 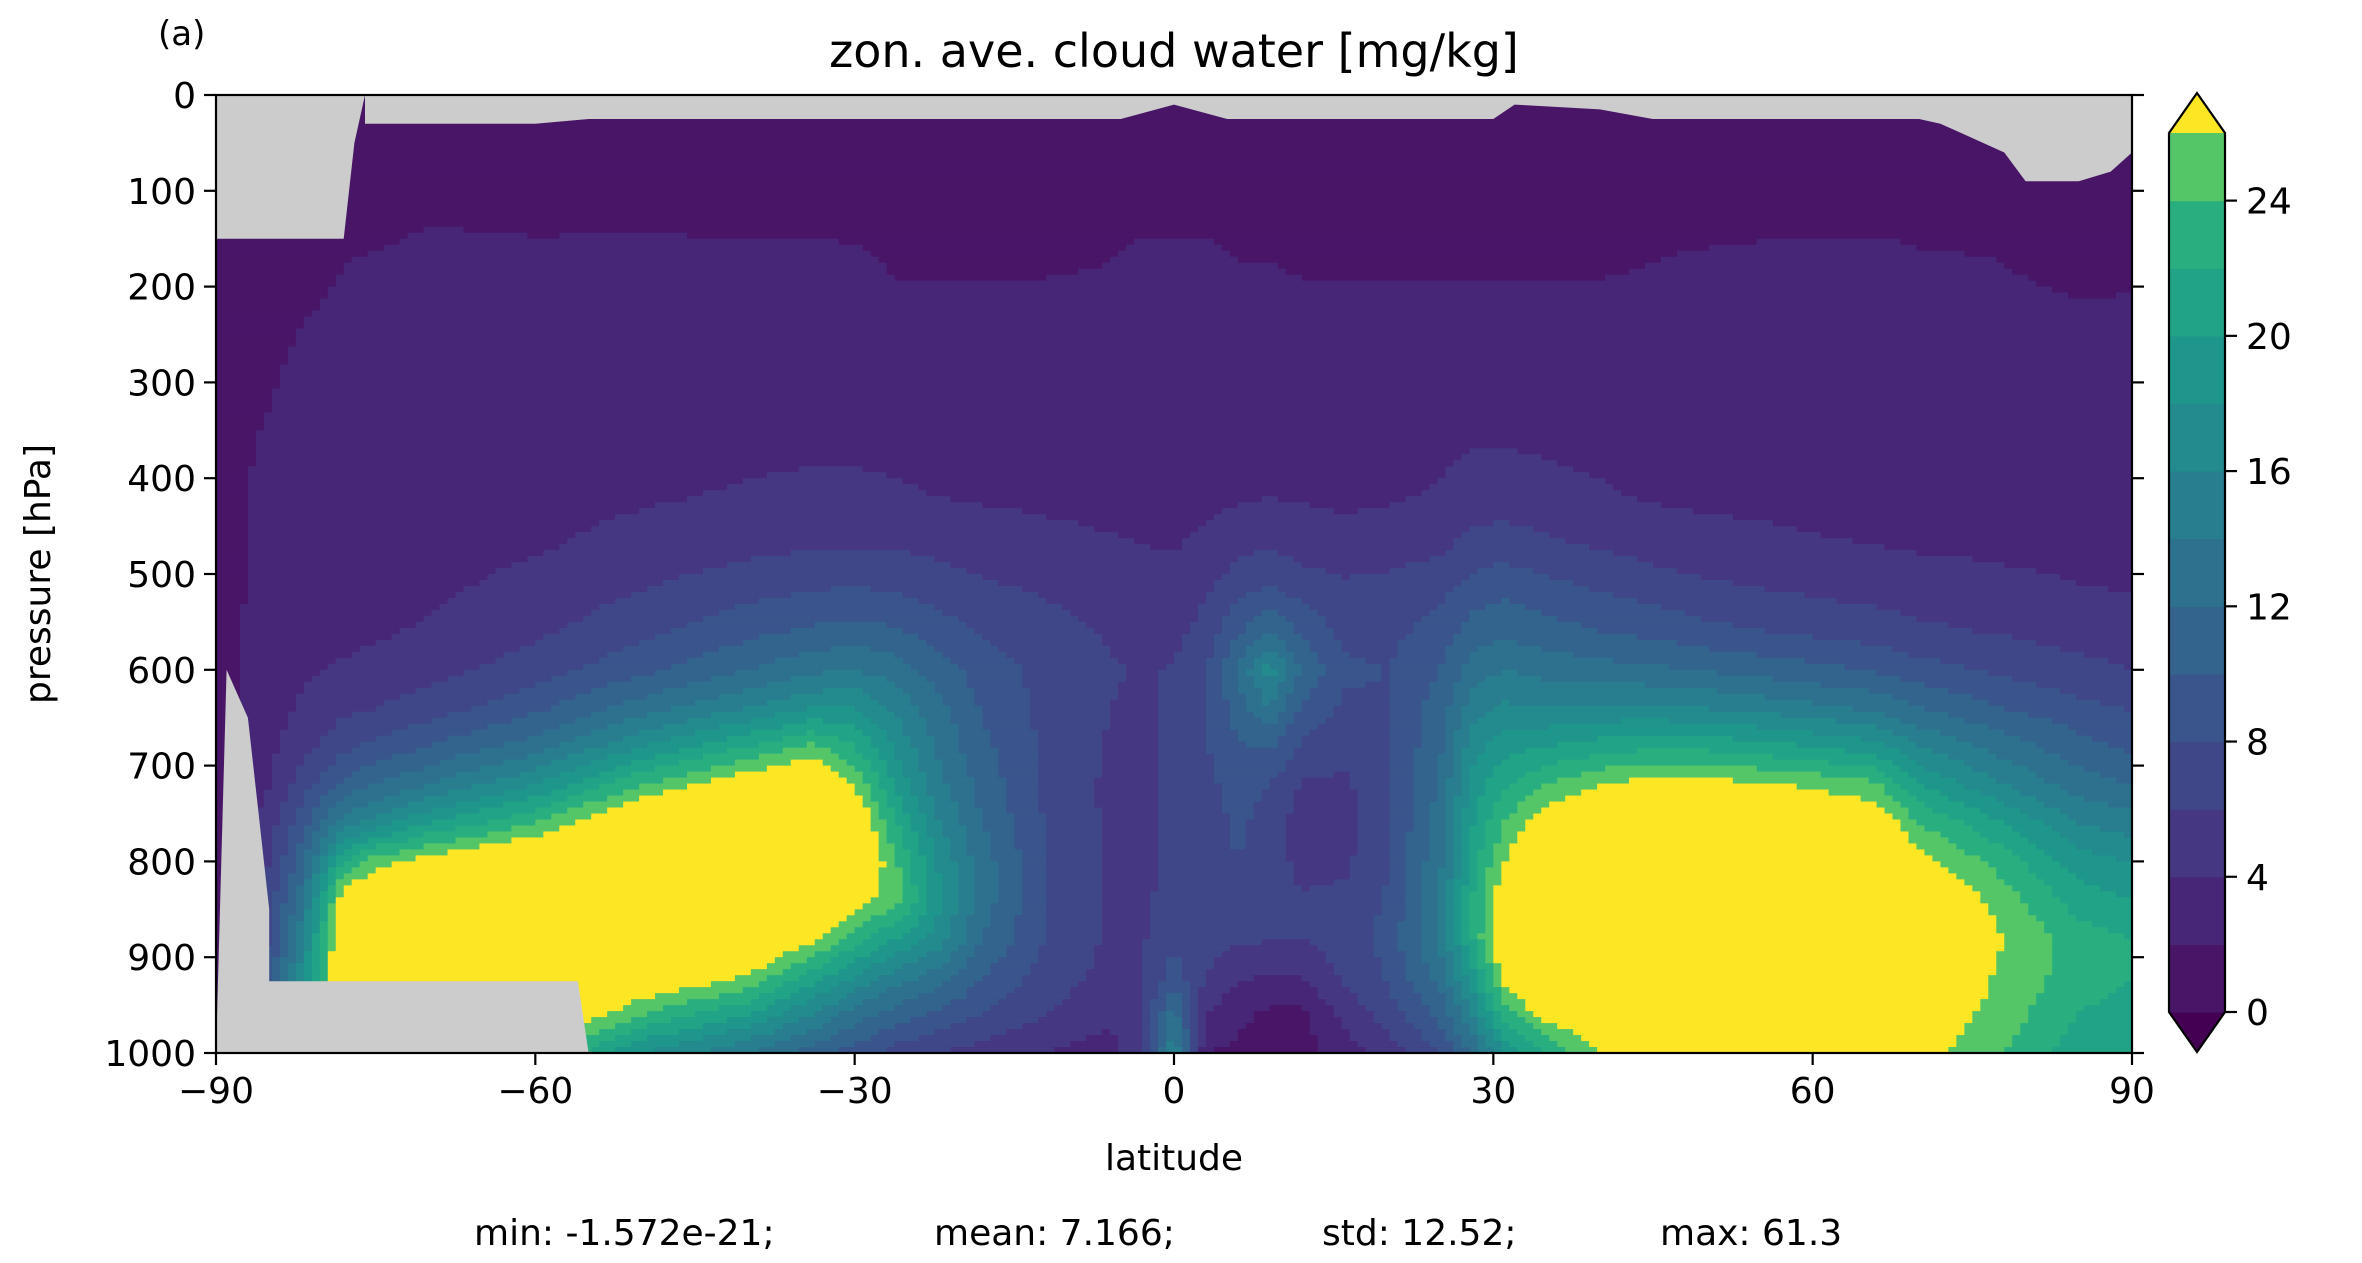 What do you see at coordinates (1174, 138) in the screenshot?
I see `missing-region` at bounding box center [1174, 138].